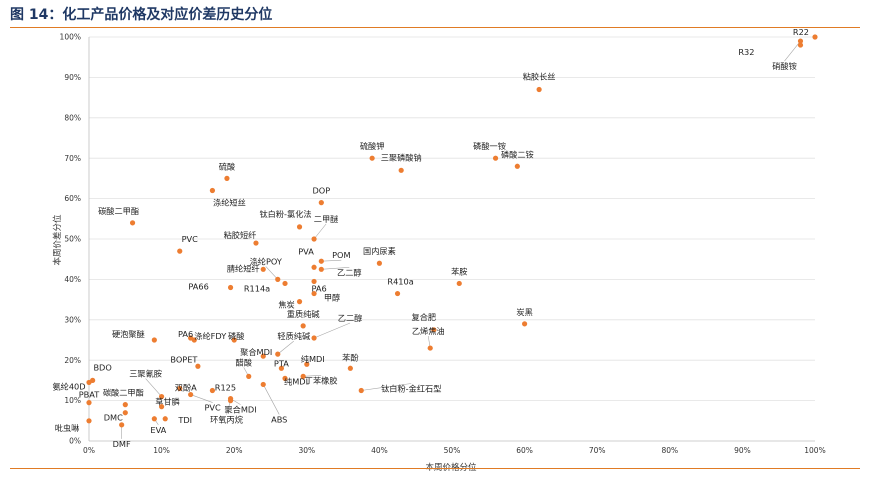  Describe the element at coordinates (122, 444) in the screenshot. I see `point-label: DMF` at that location.